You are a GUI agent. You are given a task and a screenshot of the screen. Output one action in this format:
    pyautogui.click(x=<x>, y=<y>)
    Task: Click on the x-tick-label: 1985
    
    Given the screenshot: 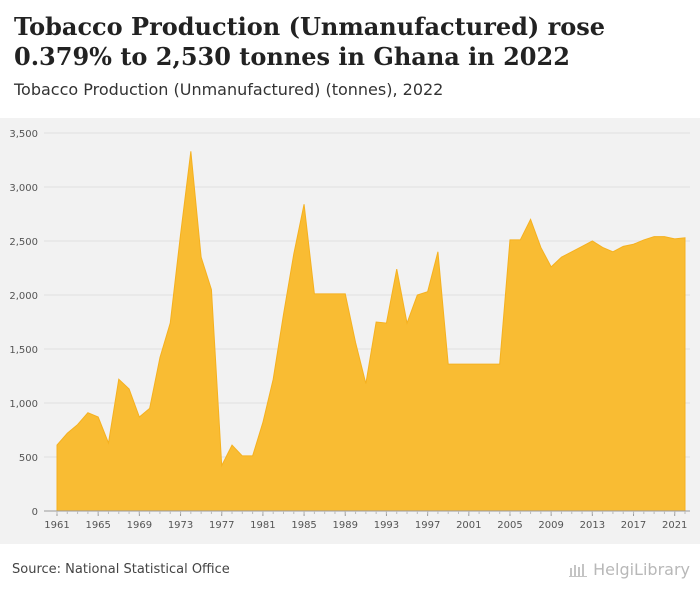 What is the action you would take?
    pyautogui.click(x=303, y=525)
    